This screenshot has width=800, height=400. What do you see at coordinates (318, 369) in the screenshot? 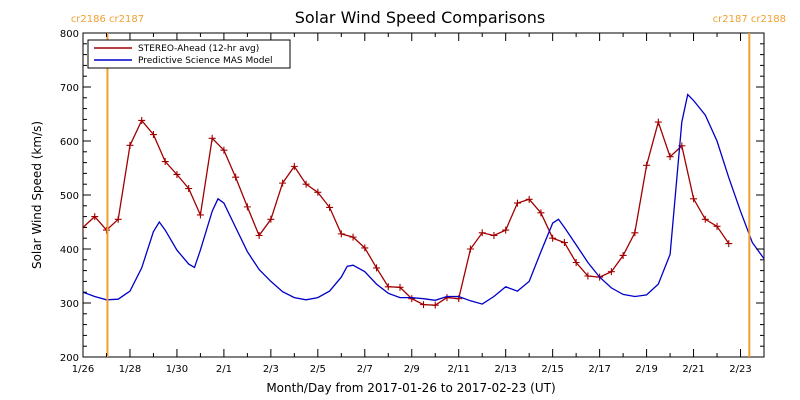
I see `x-tick-label-5: 2/5` at bounding box center [318, 369].